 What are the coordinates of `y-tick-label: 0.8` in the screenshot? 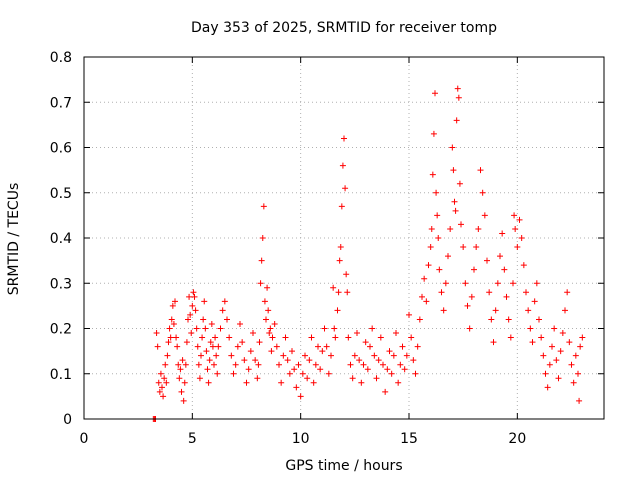 It's located at (61, 58).